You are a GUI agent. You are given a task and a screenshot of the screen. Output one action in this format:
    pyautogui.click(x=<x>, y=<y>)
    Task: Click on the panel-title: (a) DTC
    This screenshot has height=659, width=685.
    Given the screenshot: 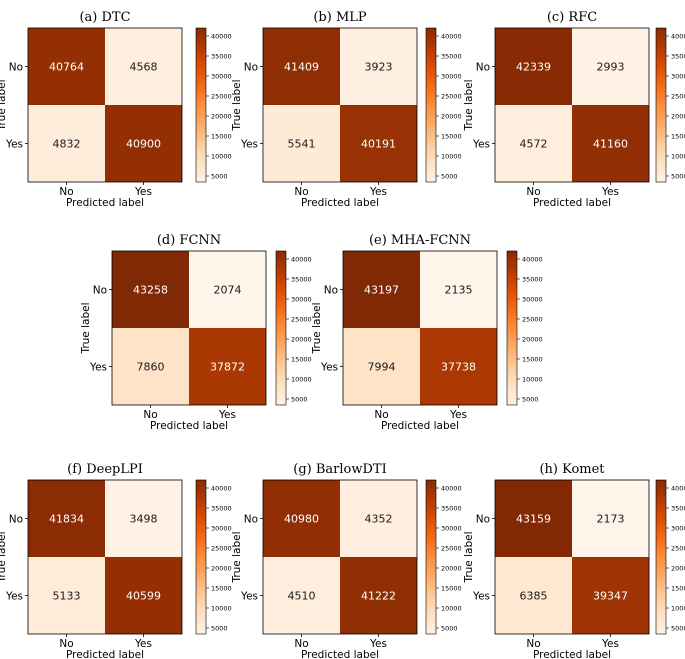 What is the action you would take?
    pyautogui.click(x=104, y=17)
    